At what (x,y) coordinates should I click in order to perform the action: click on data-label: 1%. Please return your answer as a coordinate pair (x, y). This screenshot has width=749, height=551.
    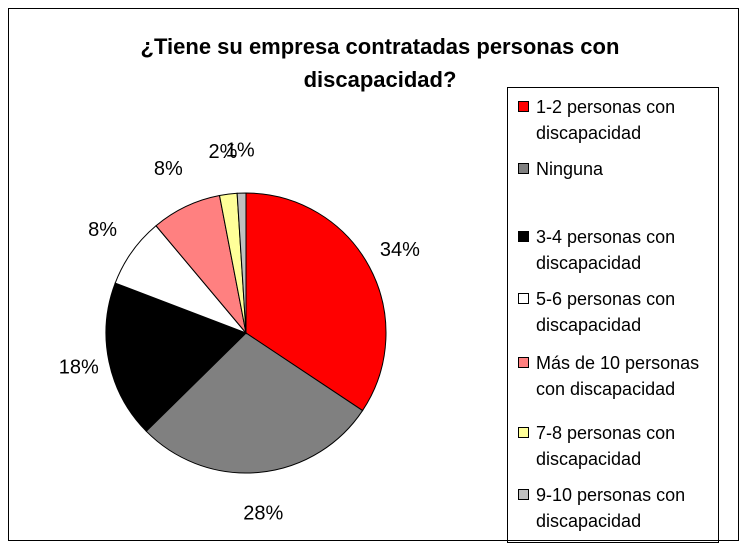
    Looking at the image, I should click on (240, 150).